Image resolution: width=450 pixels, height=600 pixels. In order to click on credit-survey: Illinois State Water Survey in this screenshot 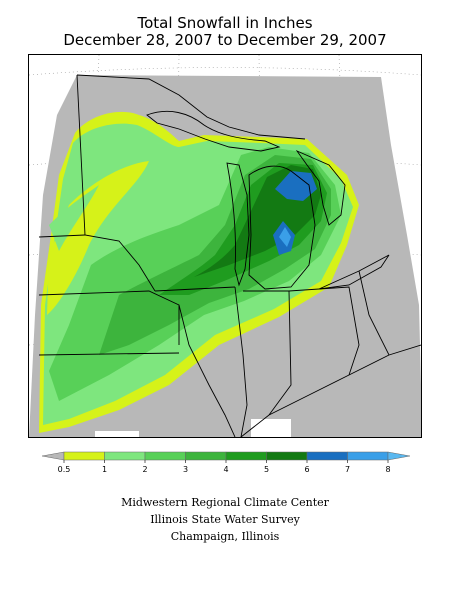, I will do `click(225, 519)`.